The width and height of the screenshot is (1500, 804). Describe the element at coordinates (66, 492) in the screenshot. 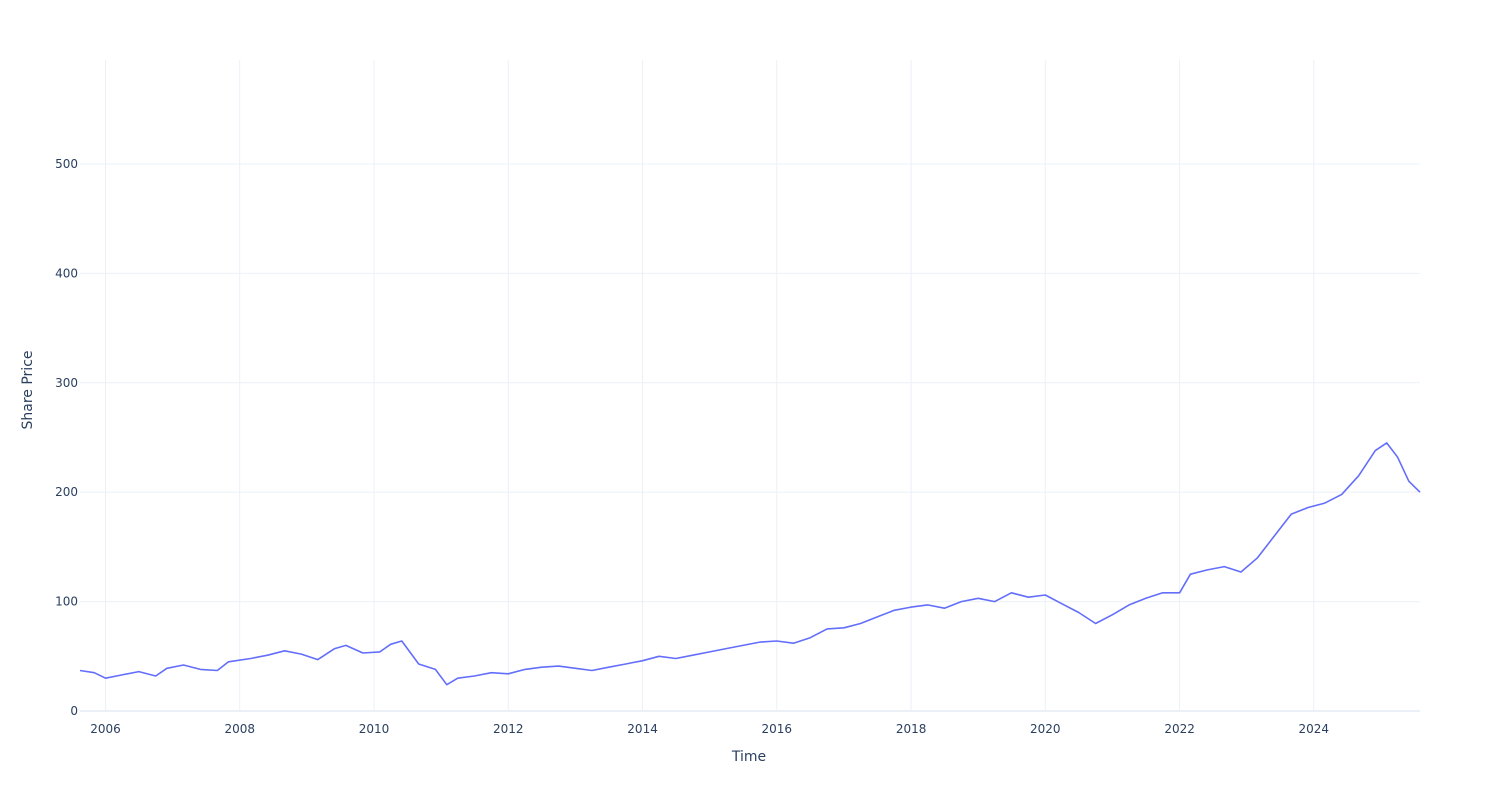

I see `y-tick-label: 200` at that location.